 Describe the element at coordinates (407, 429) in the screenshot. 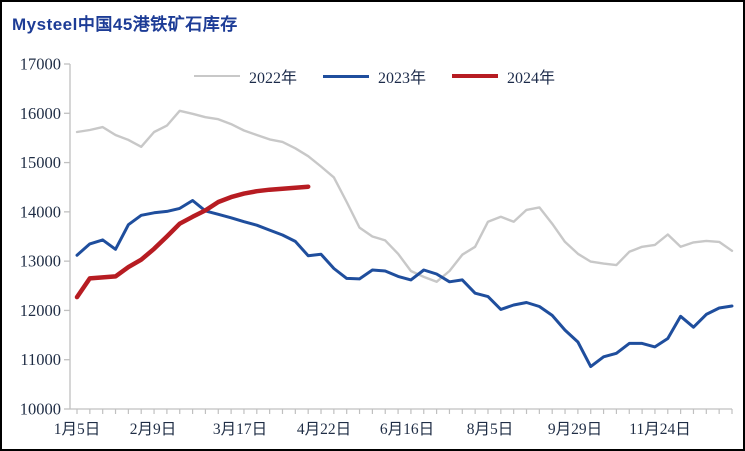

I see `x-axis-label: 6月16日` at that location.